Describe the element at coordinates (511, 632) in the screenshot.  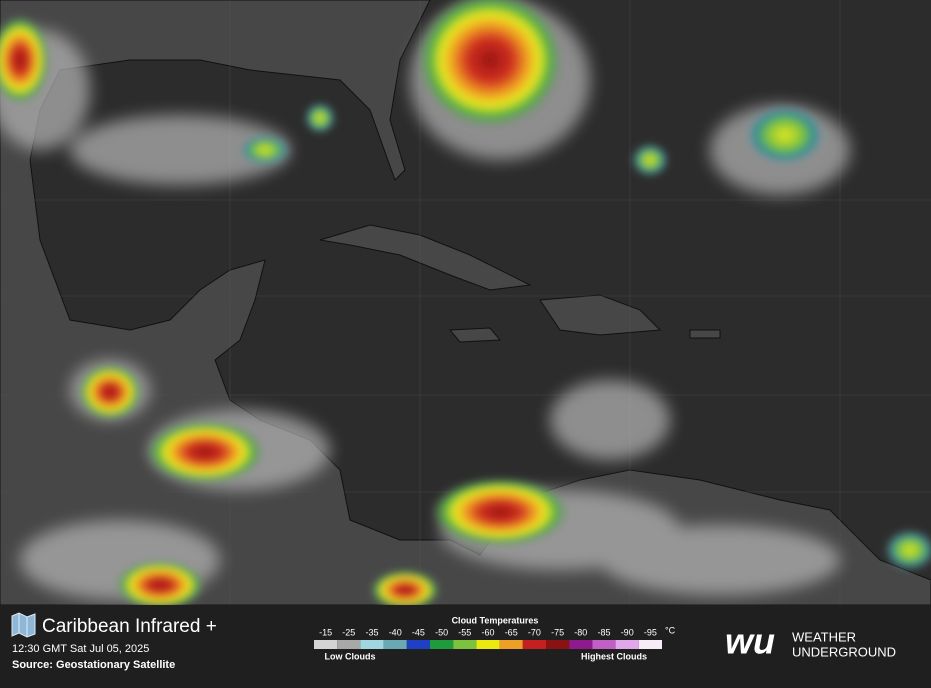
I see `legend-tick-label: -65` at that location.